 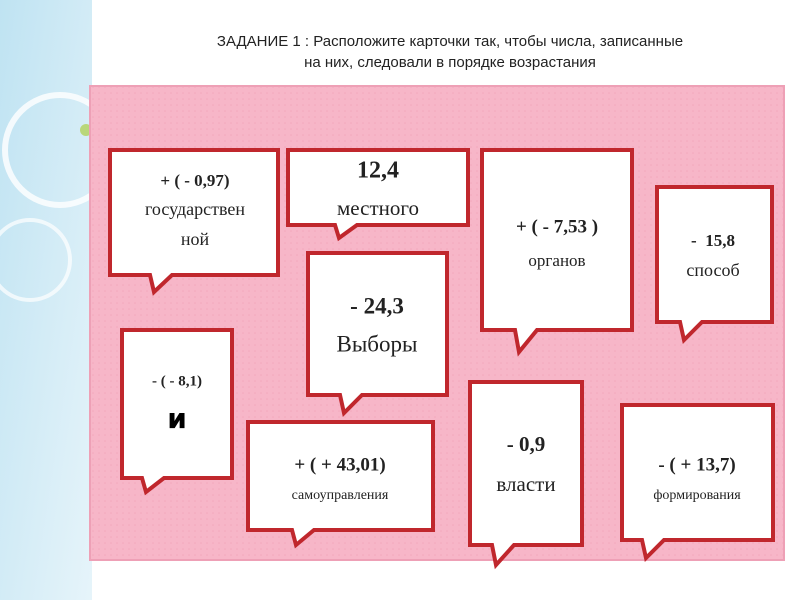 What do you see at coordinates (696, 464) in the screenshot?
I see `card-number: - ( + 13,7)` at bounding box center [696, 464].